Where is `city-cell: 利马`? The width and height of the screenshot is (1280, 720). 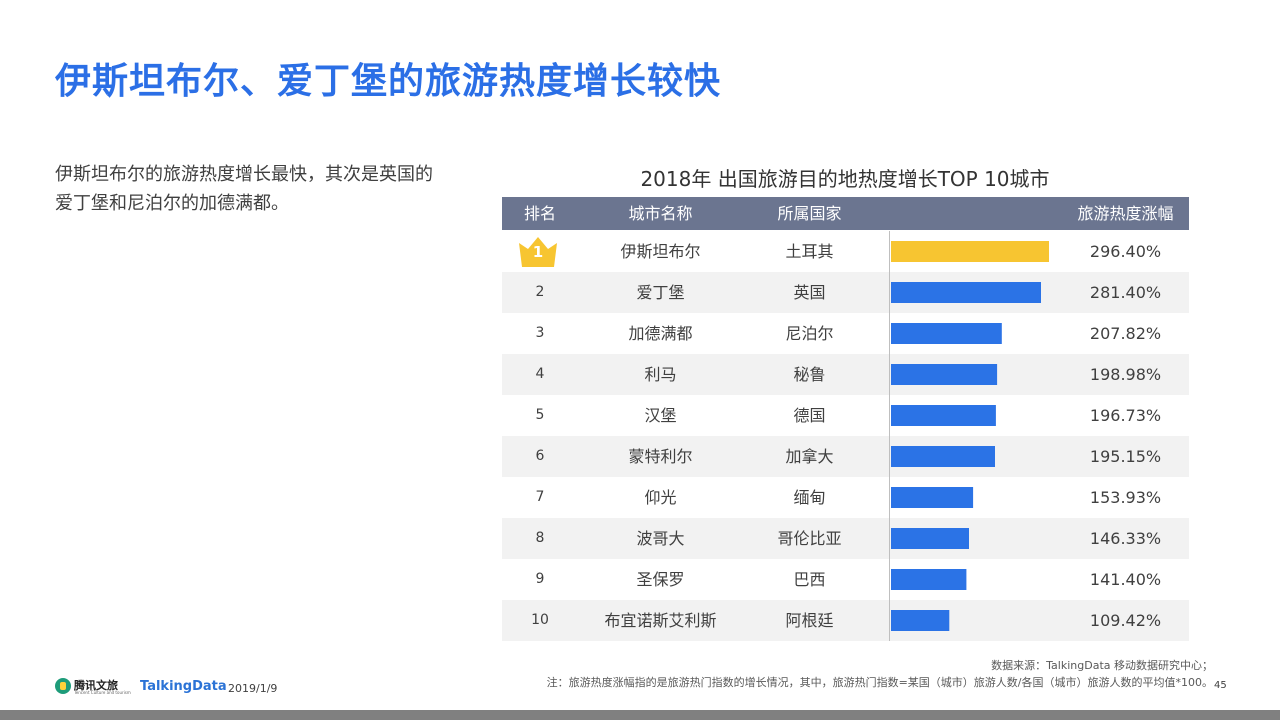
city-cell: 利马 is located at coordinates (660, 374).